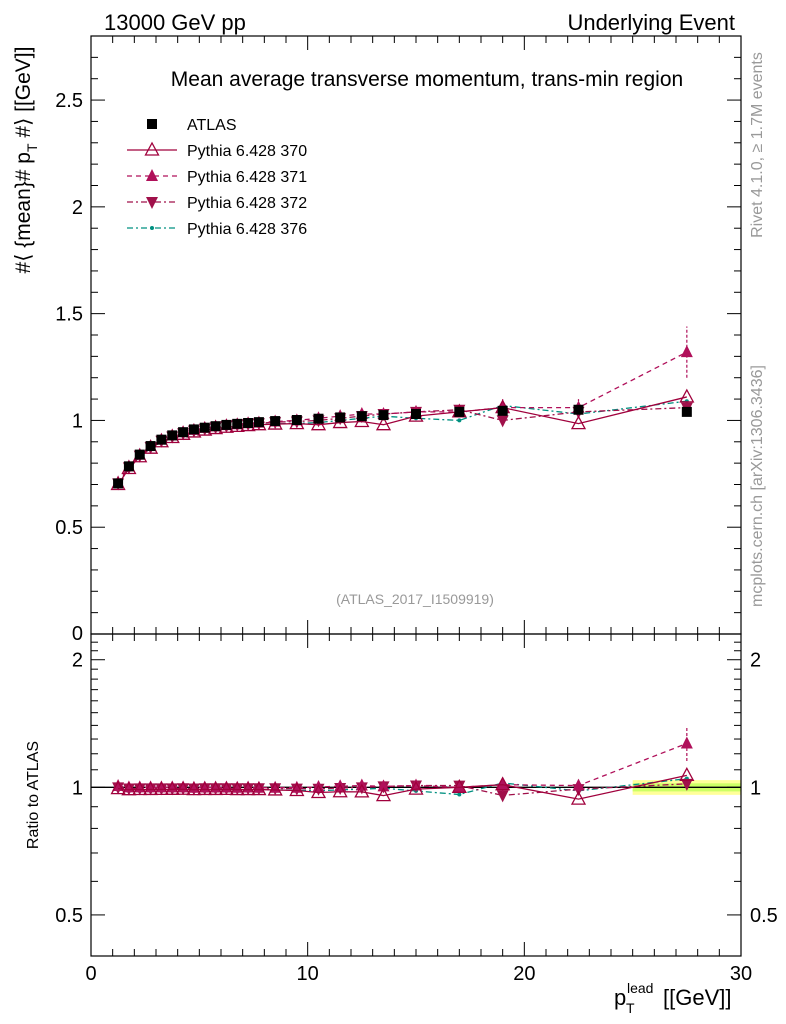 The image size is (786, 1024). Describe the element at coordinates (741, 974) in the screenshot. I see `x-tick-label: 30` at that location.